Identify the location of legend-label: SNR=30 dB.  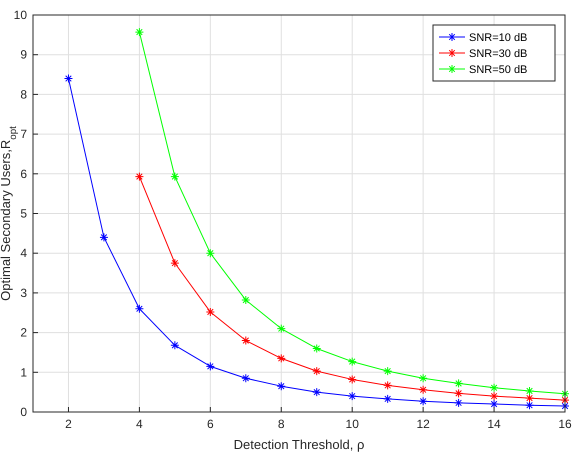
(498, 54).